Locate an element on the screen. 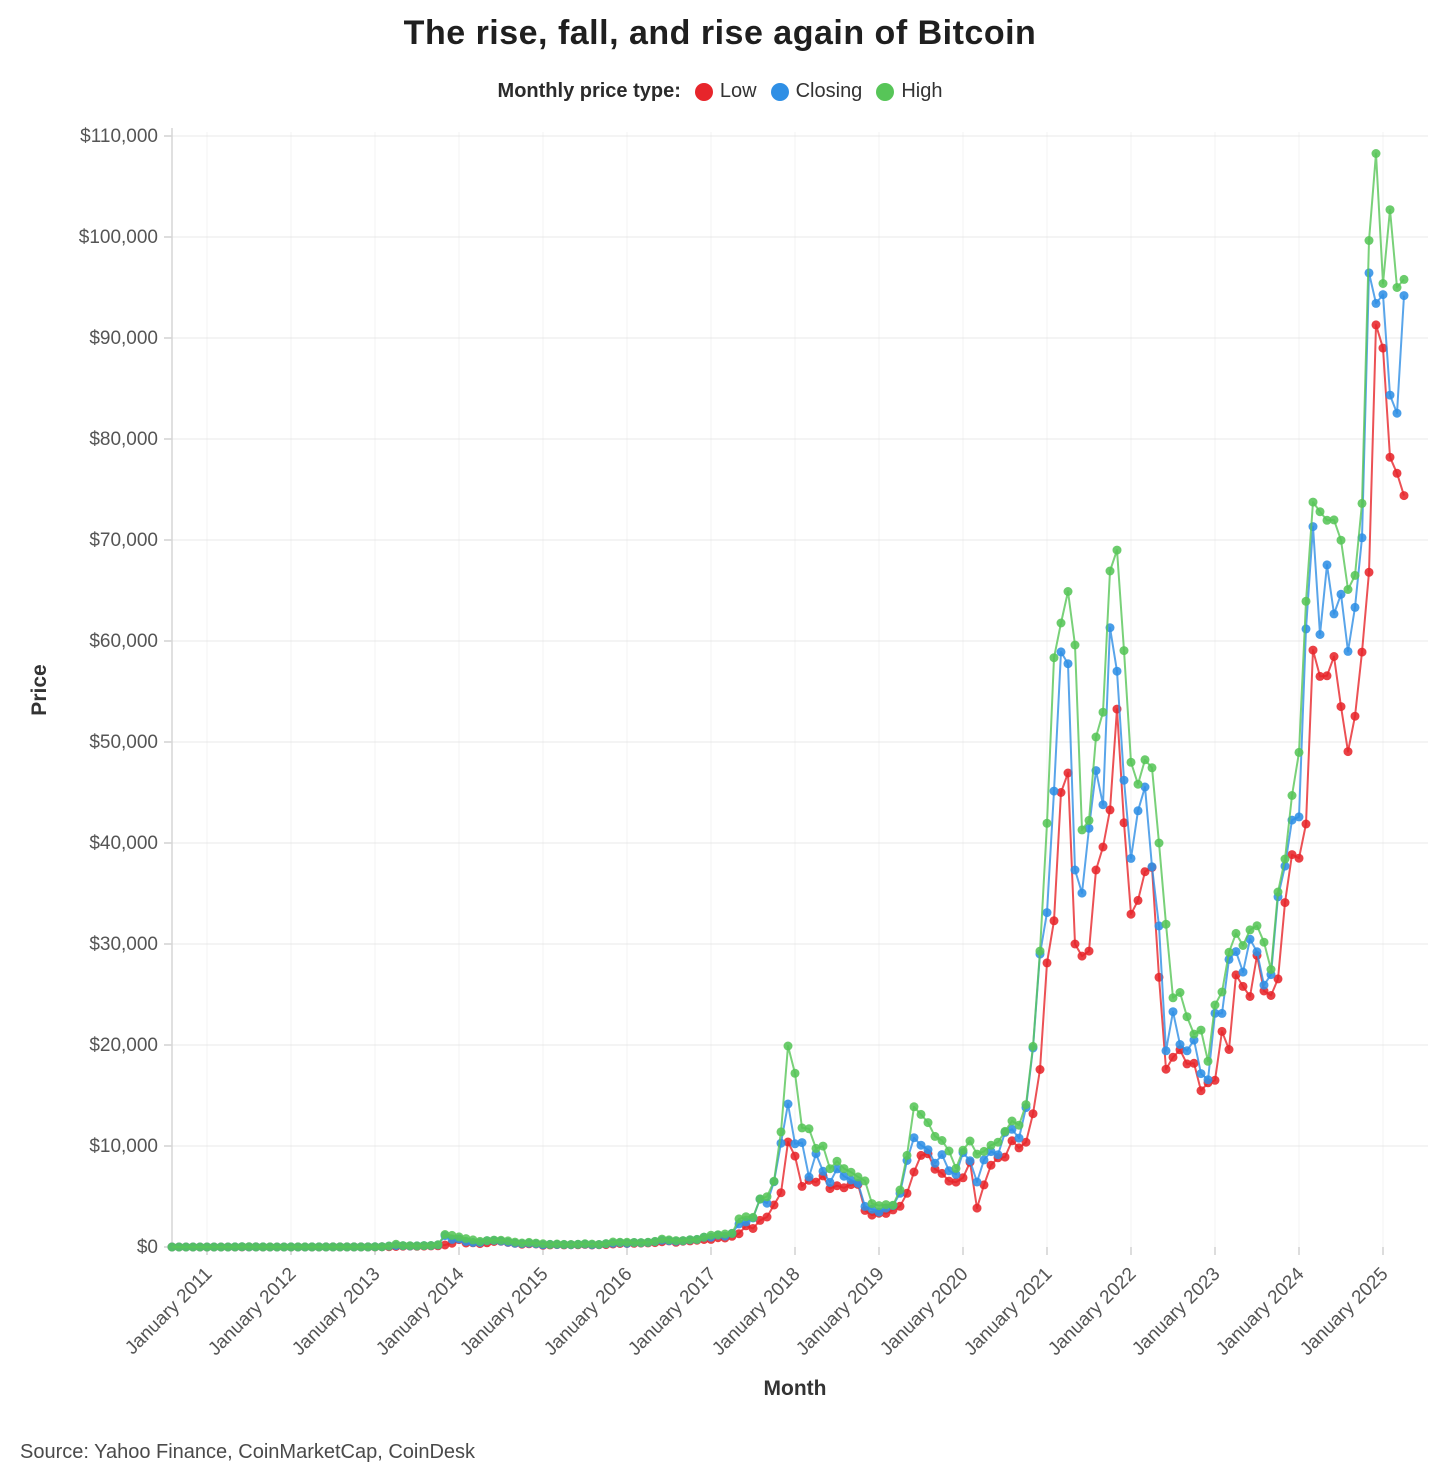 Image resolution: width=1440 pixels, height=1481 pixels. svg-text: $60,000 is located at coordinates (123, 641).